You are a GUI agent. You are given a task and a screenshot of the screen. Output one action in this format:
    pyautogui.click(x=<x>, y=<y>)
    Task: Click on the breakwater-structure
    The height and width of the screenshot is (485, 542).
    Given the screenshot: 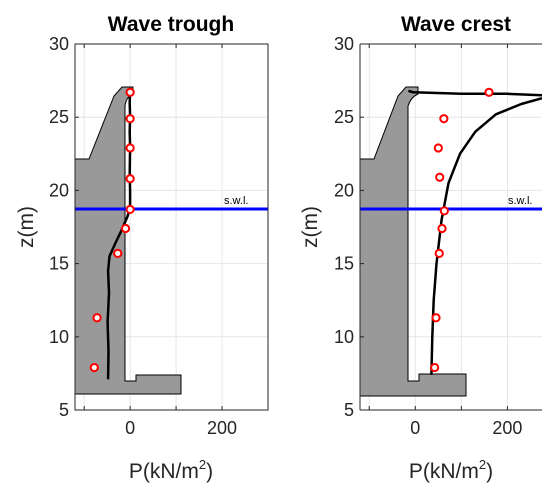 What is the action you would take?
    pyautogui.click(x=413, y=241)
    